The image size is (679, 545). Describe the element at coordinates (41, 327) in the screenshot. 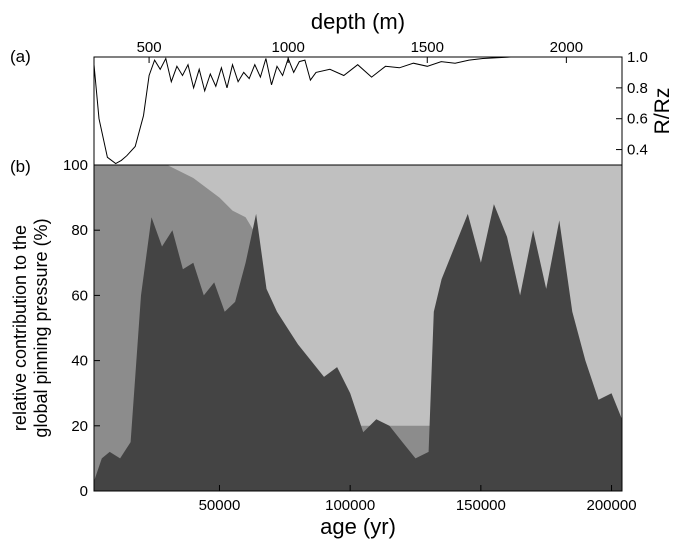

I see `panel-b-y-axis-title-line-2: global pinning pressure (%)` at that location.